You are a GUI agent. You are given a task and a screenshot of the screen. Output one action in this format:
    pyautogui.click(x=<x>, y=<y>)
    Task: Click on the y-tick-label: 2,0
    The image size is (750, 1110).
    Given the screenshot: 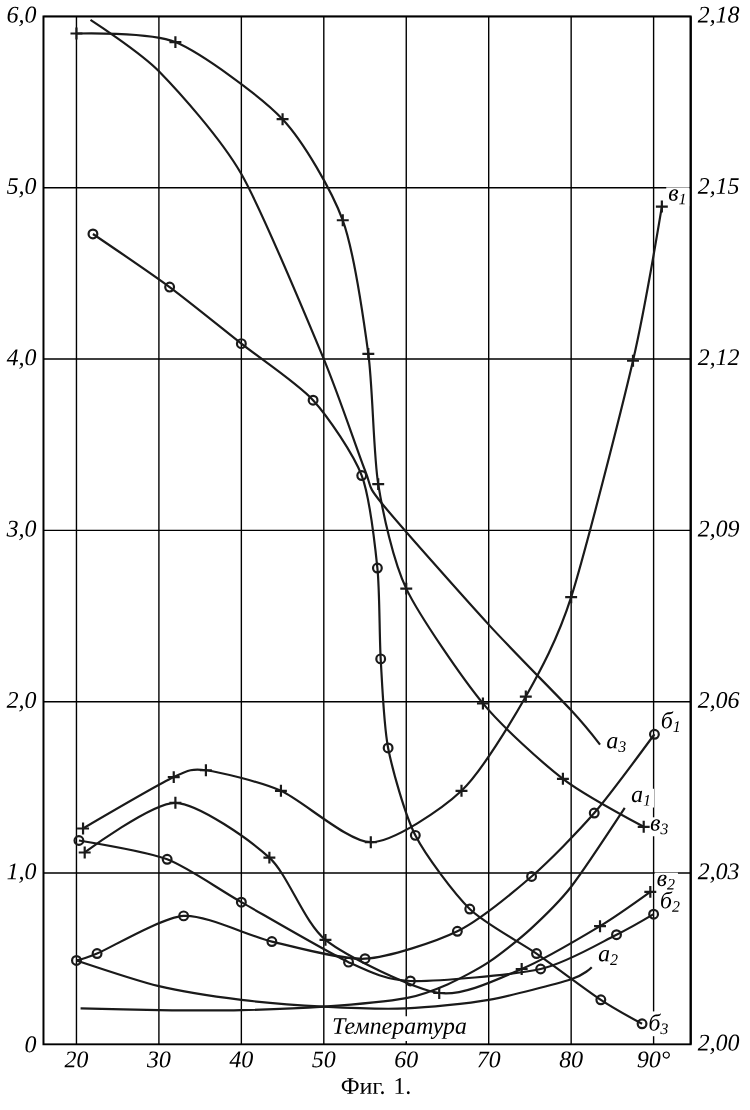 What is the action you would take?
    pyautogui.click(x=21, y=701)
    